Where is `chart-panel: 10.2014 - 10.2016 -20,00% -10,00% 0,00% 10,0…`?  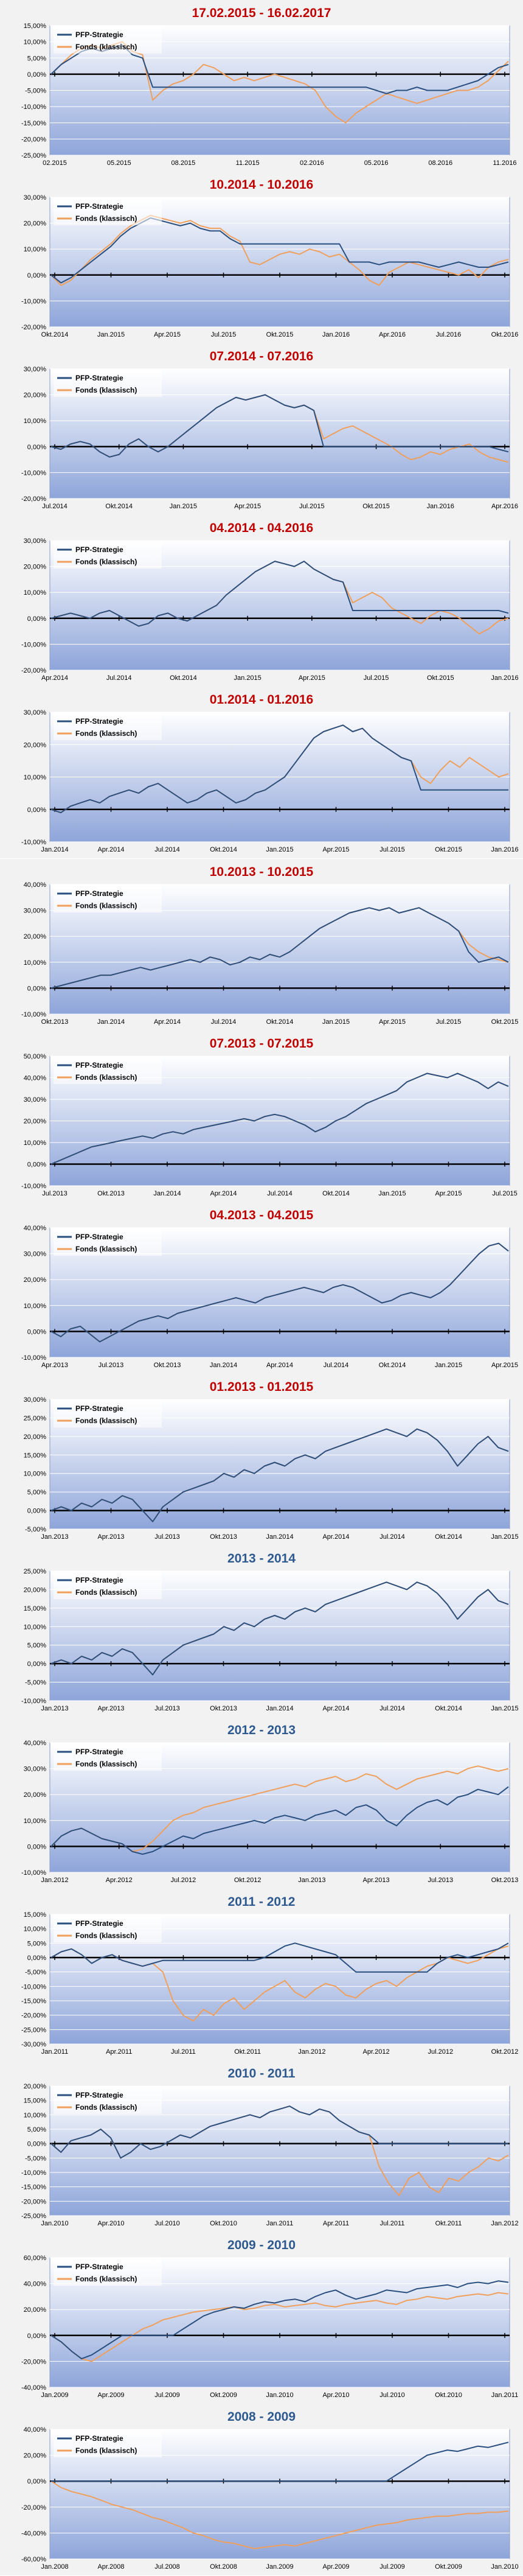
chart-panel: 10.2014 - 10.2016 -20,00% -10,00% 0,00% 10,0… is located at coordinates (261, 257).